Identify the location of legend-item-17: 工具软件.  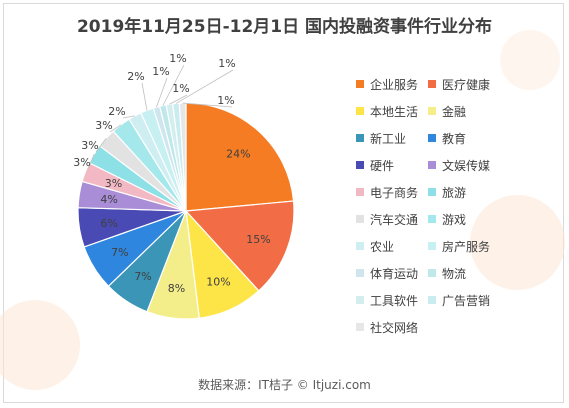
(387, 300).